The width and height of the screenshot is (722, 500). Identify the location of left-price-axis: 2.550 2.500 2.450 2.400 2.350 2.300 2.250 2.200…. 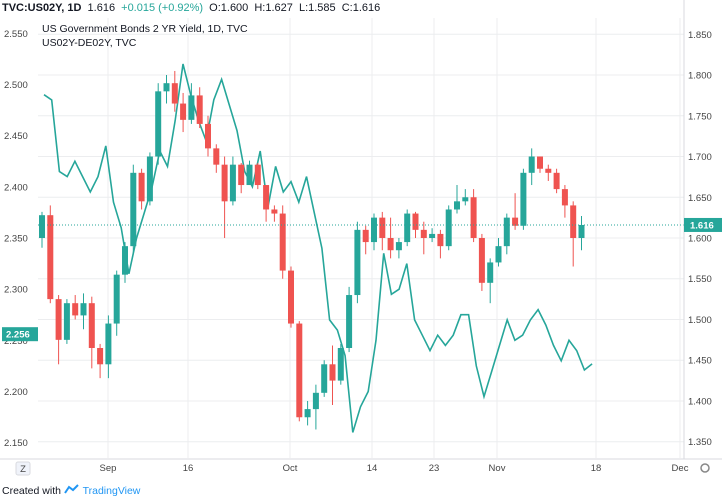
(20, 239).